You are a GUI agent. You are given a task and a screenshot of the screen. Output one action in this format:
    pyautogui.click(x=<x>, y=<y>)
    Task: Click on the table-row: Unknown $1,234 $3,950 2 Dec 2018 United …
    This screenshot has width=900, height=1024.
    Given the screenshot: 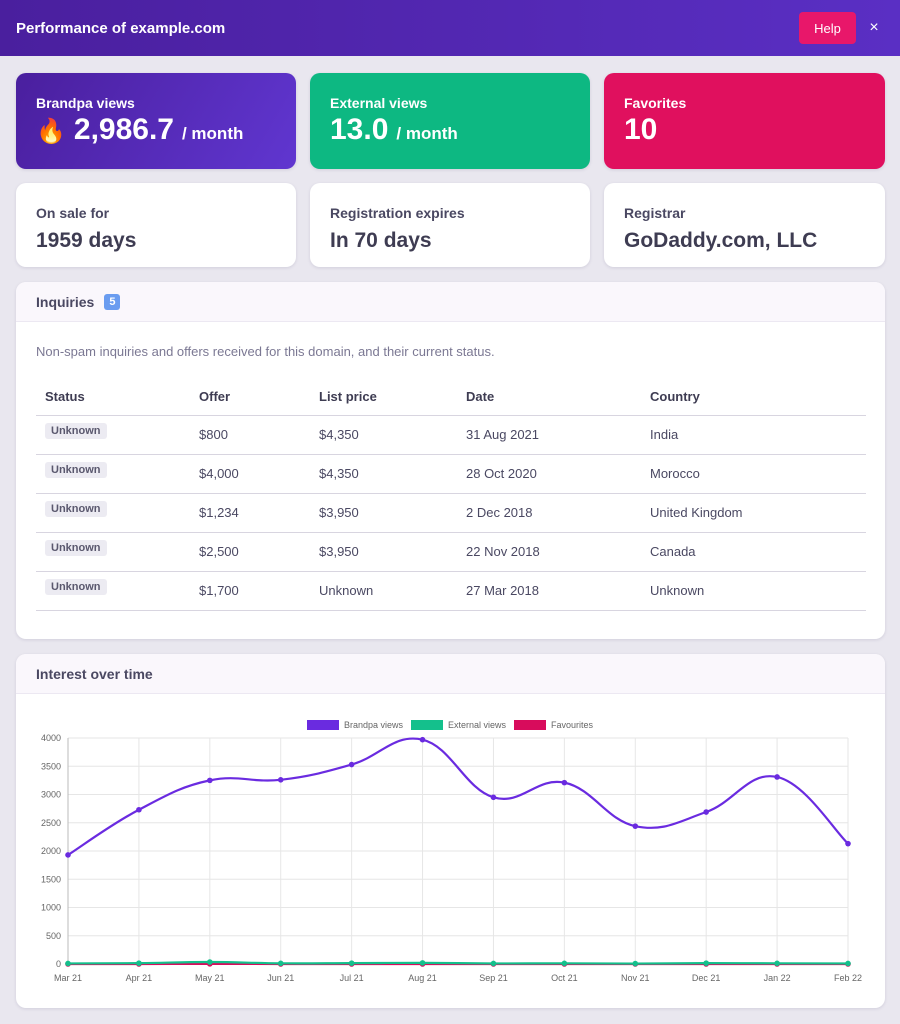 What is the action you would take?
    pyautogui.click(x=451, y=513)
    